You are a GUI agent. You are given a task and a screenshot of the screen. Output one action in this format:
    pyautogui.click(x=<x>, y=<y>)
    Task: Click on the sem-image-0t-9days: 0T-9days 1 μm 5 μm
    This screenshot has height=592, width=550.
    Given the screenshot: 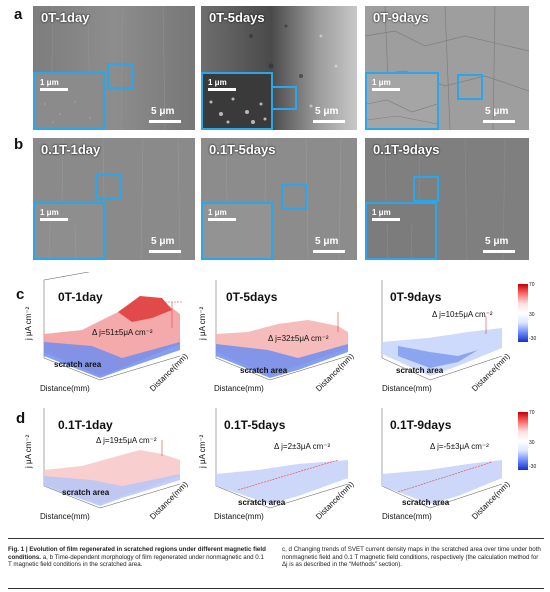 What is the action you would take?
    pyautogui.click(x=447, y=68)
    